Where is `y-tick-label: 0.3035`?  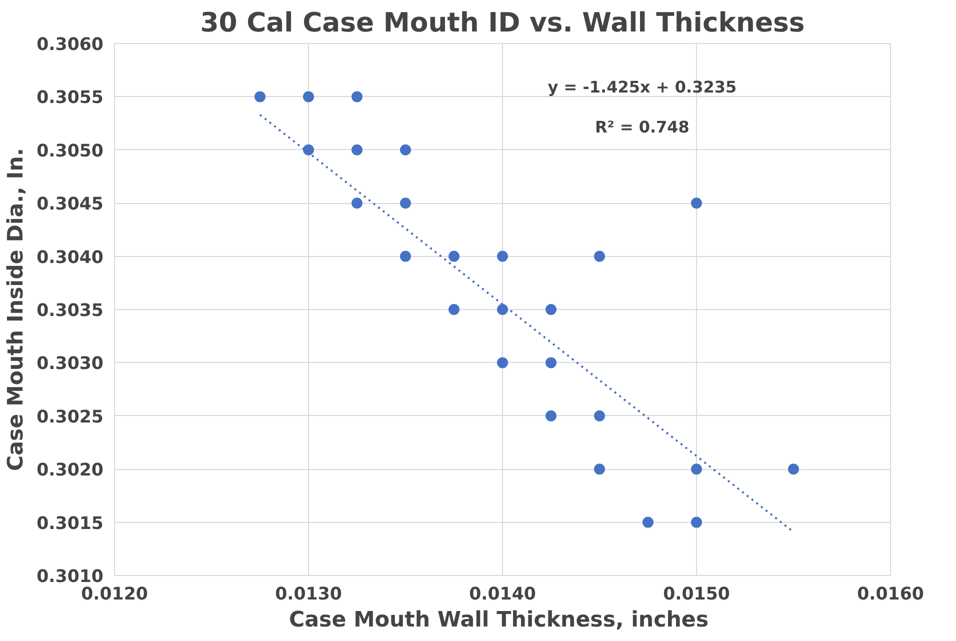
y-tick-label: 0.3035 is located at coordinates (70, 311).